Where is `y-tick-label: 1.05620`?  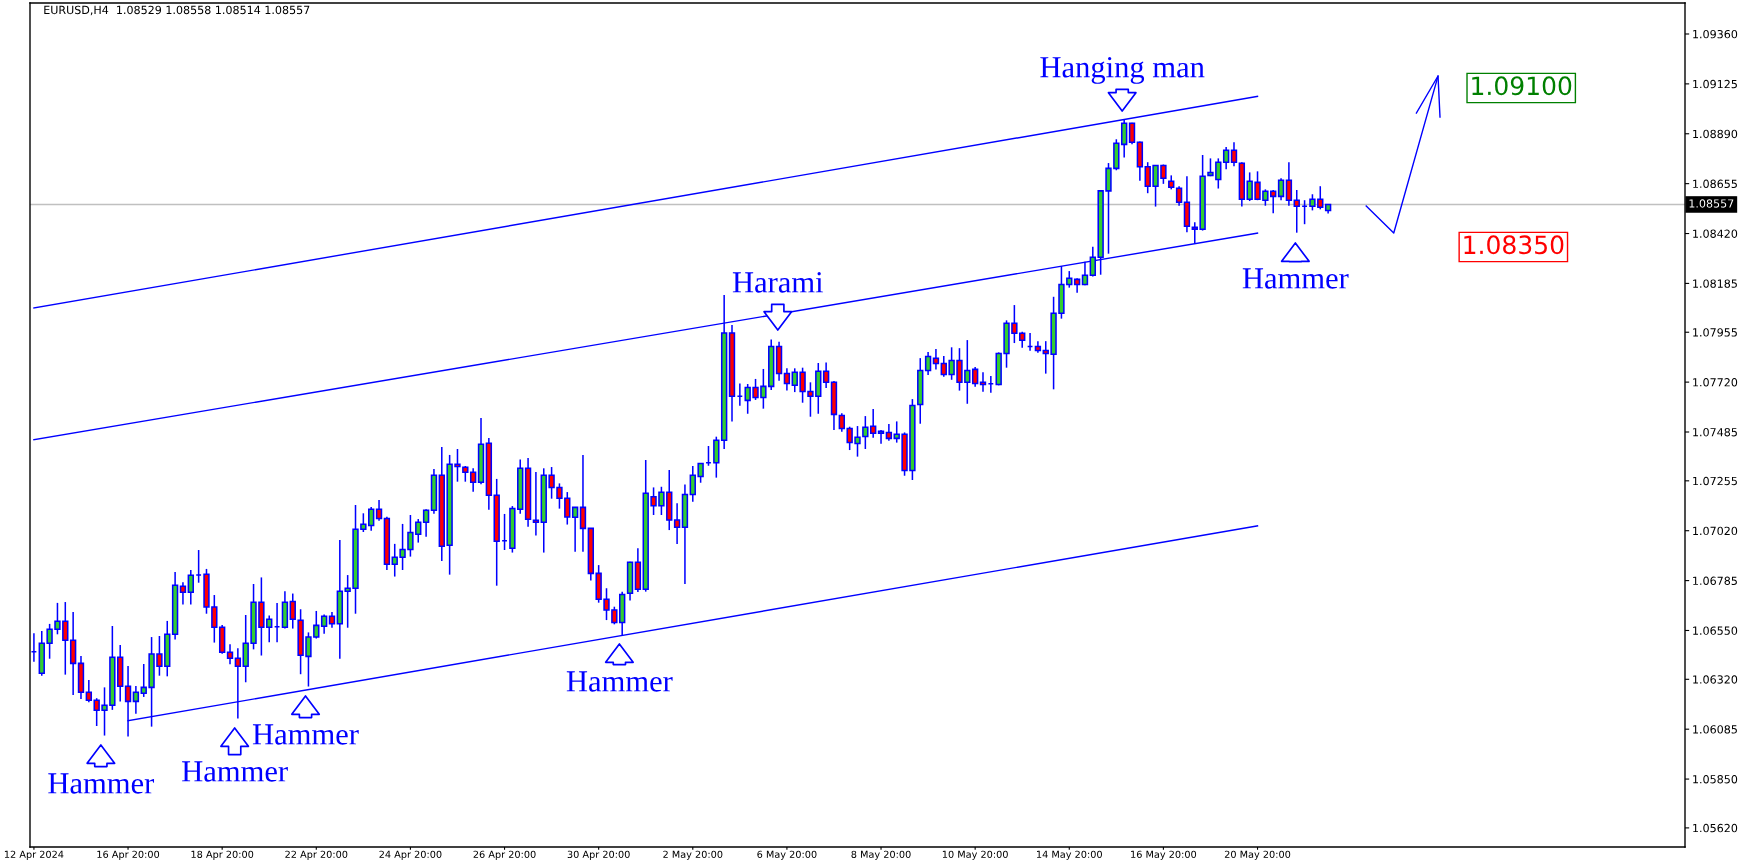
y-tick-label: 1.05620 is located at coordinates (1715, 828).